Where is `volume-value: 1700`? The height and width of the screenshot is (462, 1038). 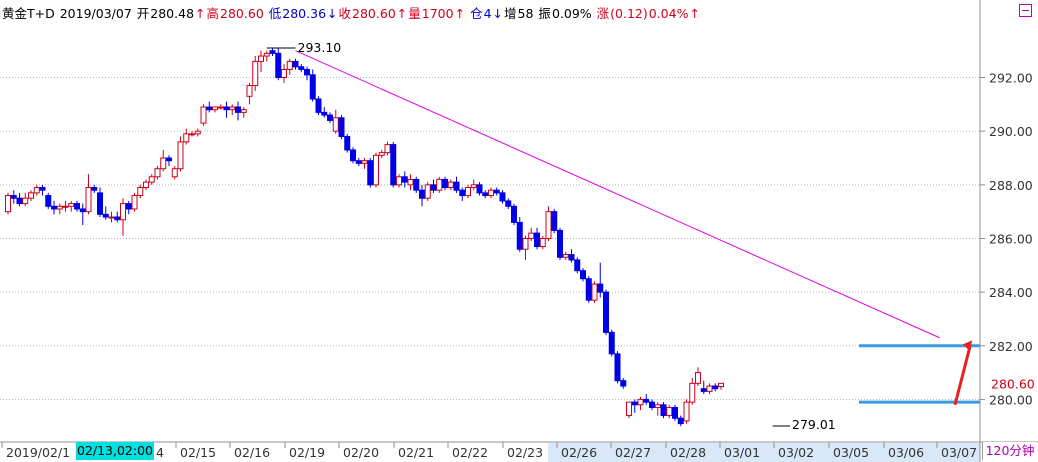
volume-value: 1700 is located at coordinates (437, 13).